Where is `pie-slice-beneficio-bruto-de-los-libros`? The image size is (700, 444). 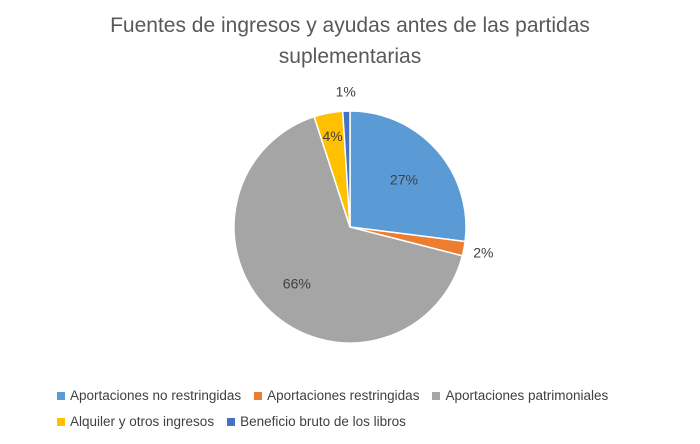 pie-slice-beneficio-bruto-de-los-libros is located at coordinates (346, 169).